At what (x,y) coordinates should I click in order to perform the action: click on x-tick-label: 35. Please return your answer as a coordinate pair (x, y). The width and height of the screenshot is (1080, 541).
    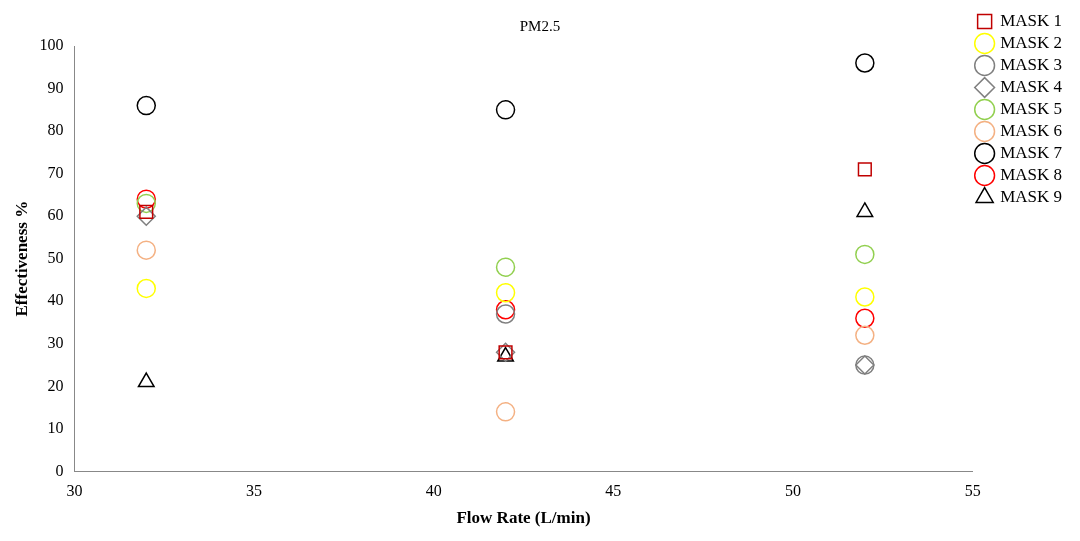
    Looking at the image, I should click on (254, 491).